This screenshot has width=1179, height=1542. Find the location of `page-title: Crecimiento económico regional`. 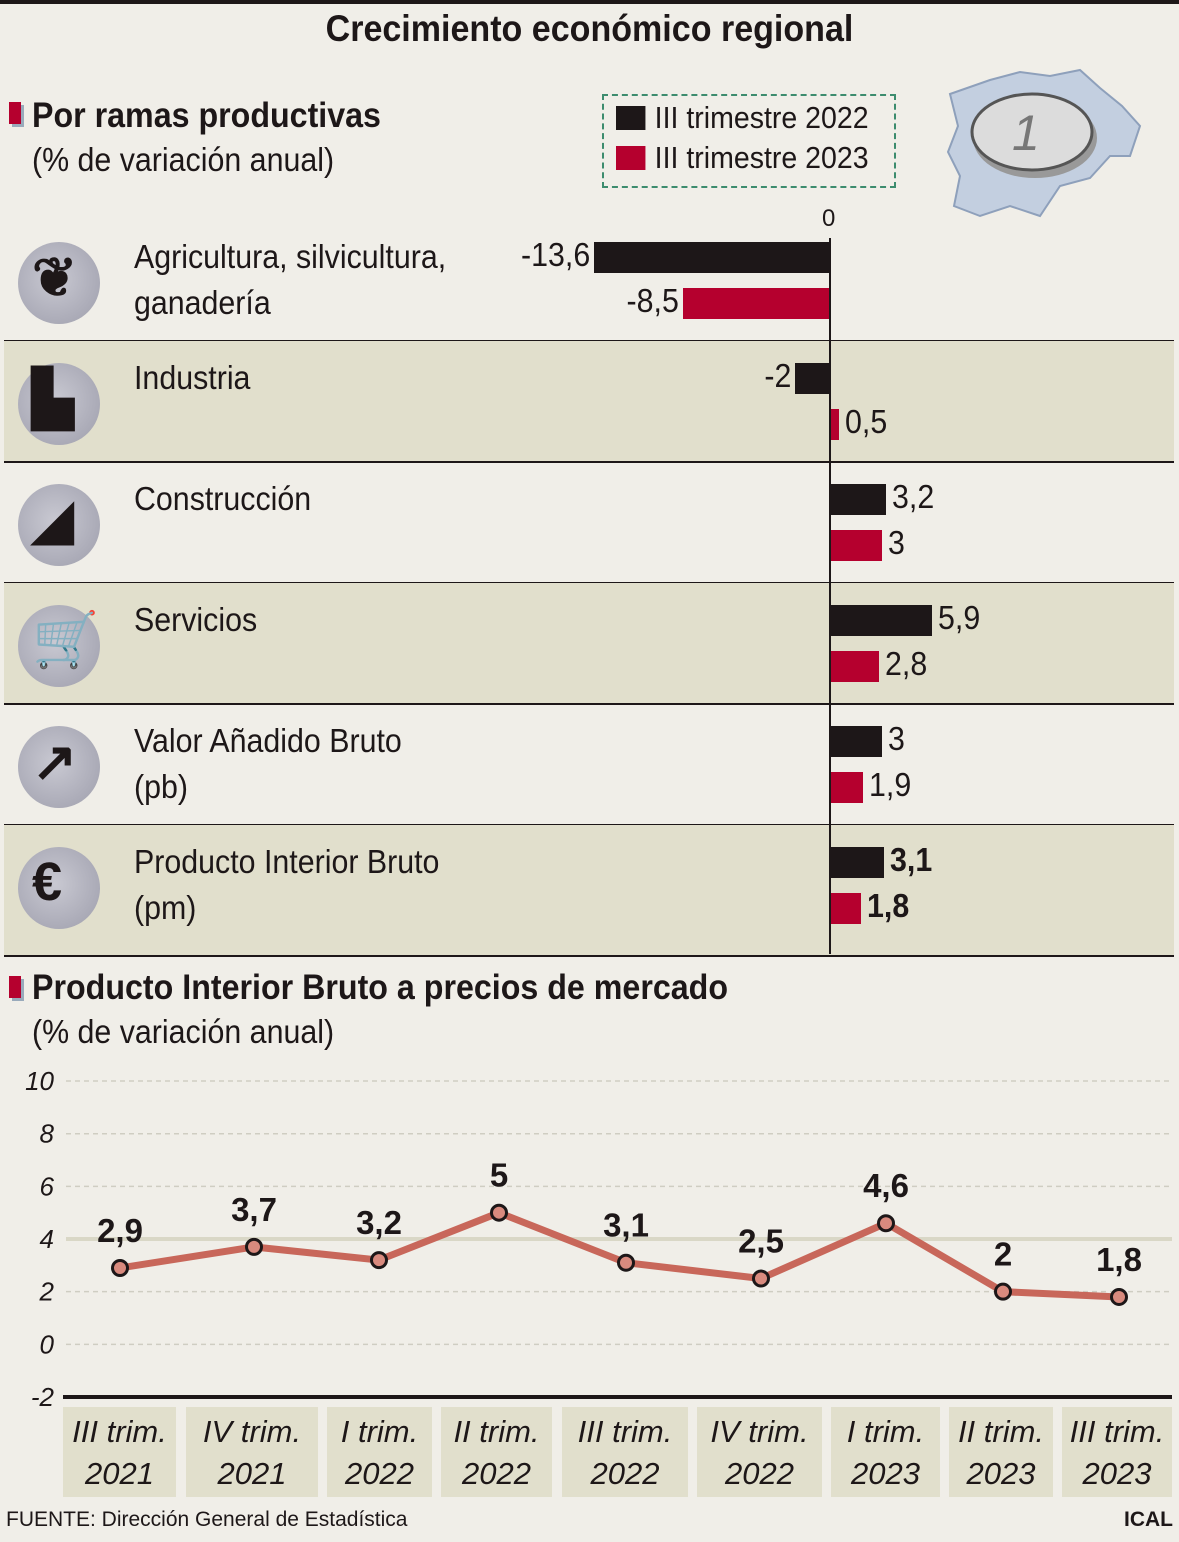

page-title: Crecimiento económico regional is located at coordinates (589, 28).